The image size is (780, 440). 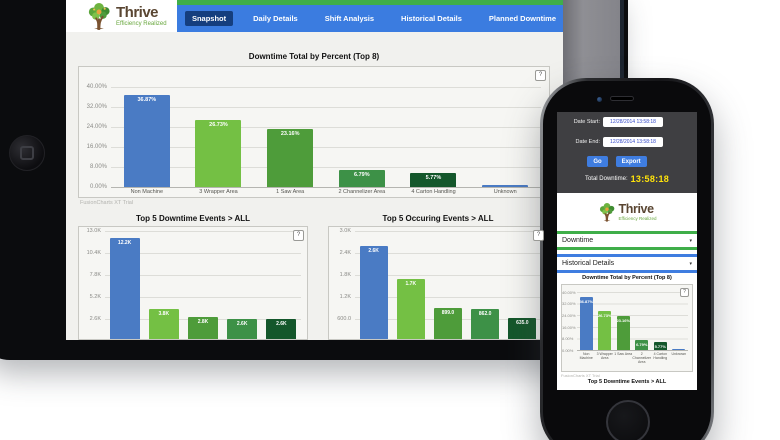 What do you see at coordinates (522, 18) in the screenshot?
I see `tab-planned-downtime: Planned Downtime` at bounding box center [522, 18].